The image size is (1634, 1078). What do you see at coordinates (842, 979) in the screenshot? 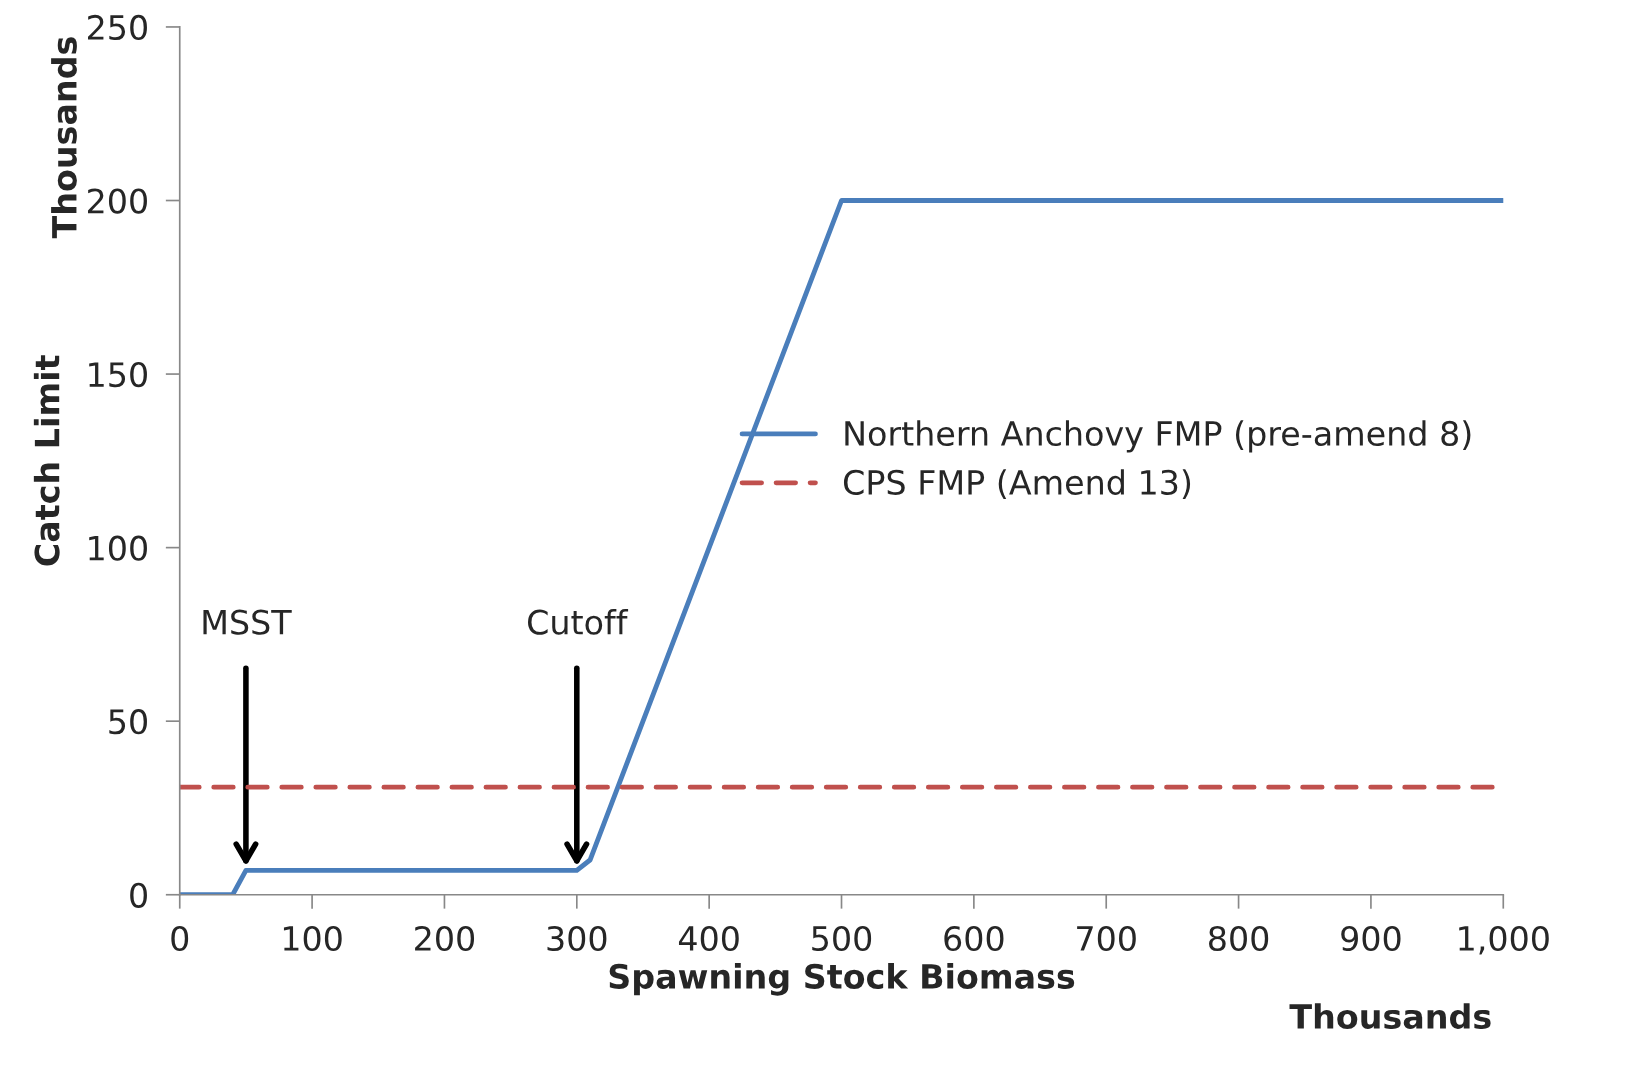
I see `x-axis-title: Spawning Stock Biomass` at bounding box center [842, 979].